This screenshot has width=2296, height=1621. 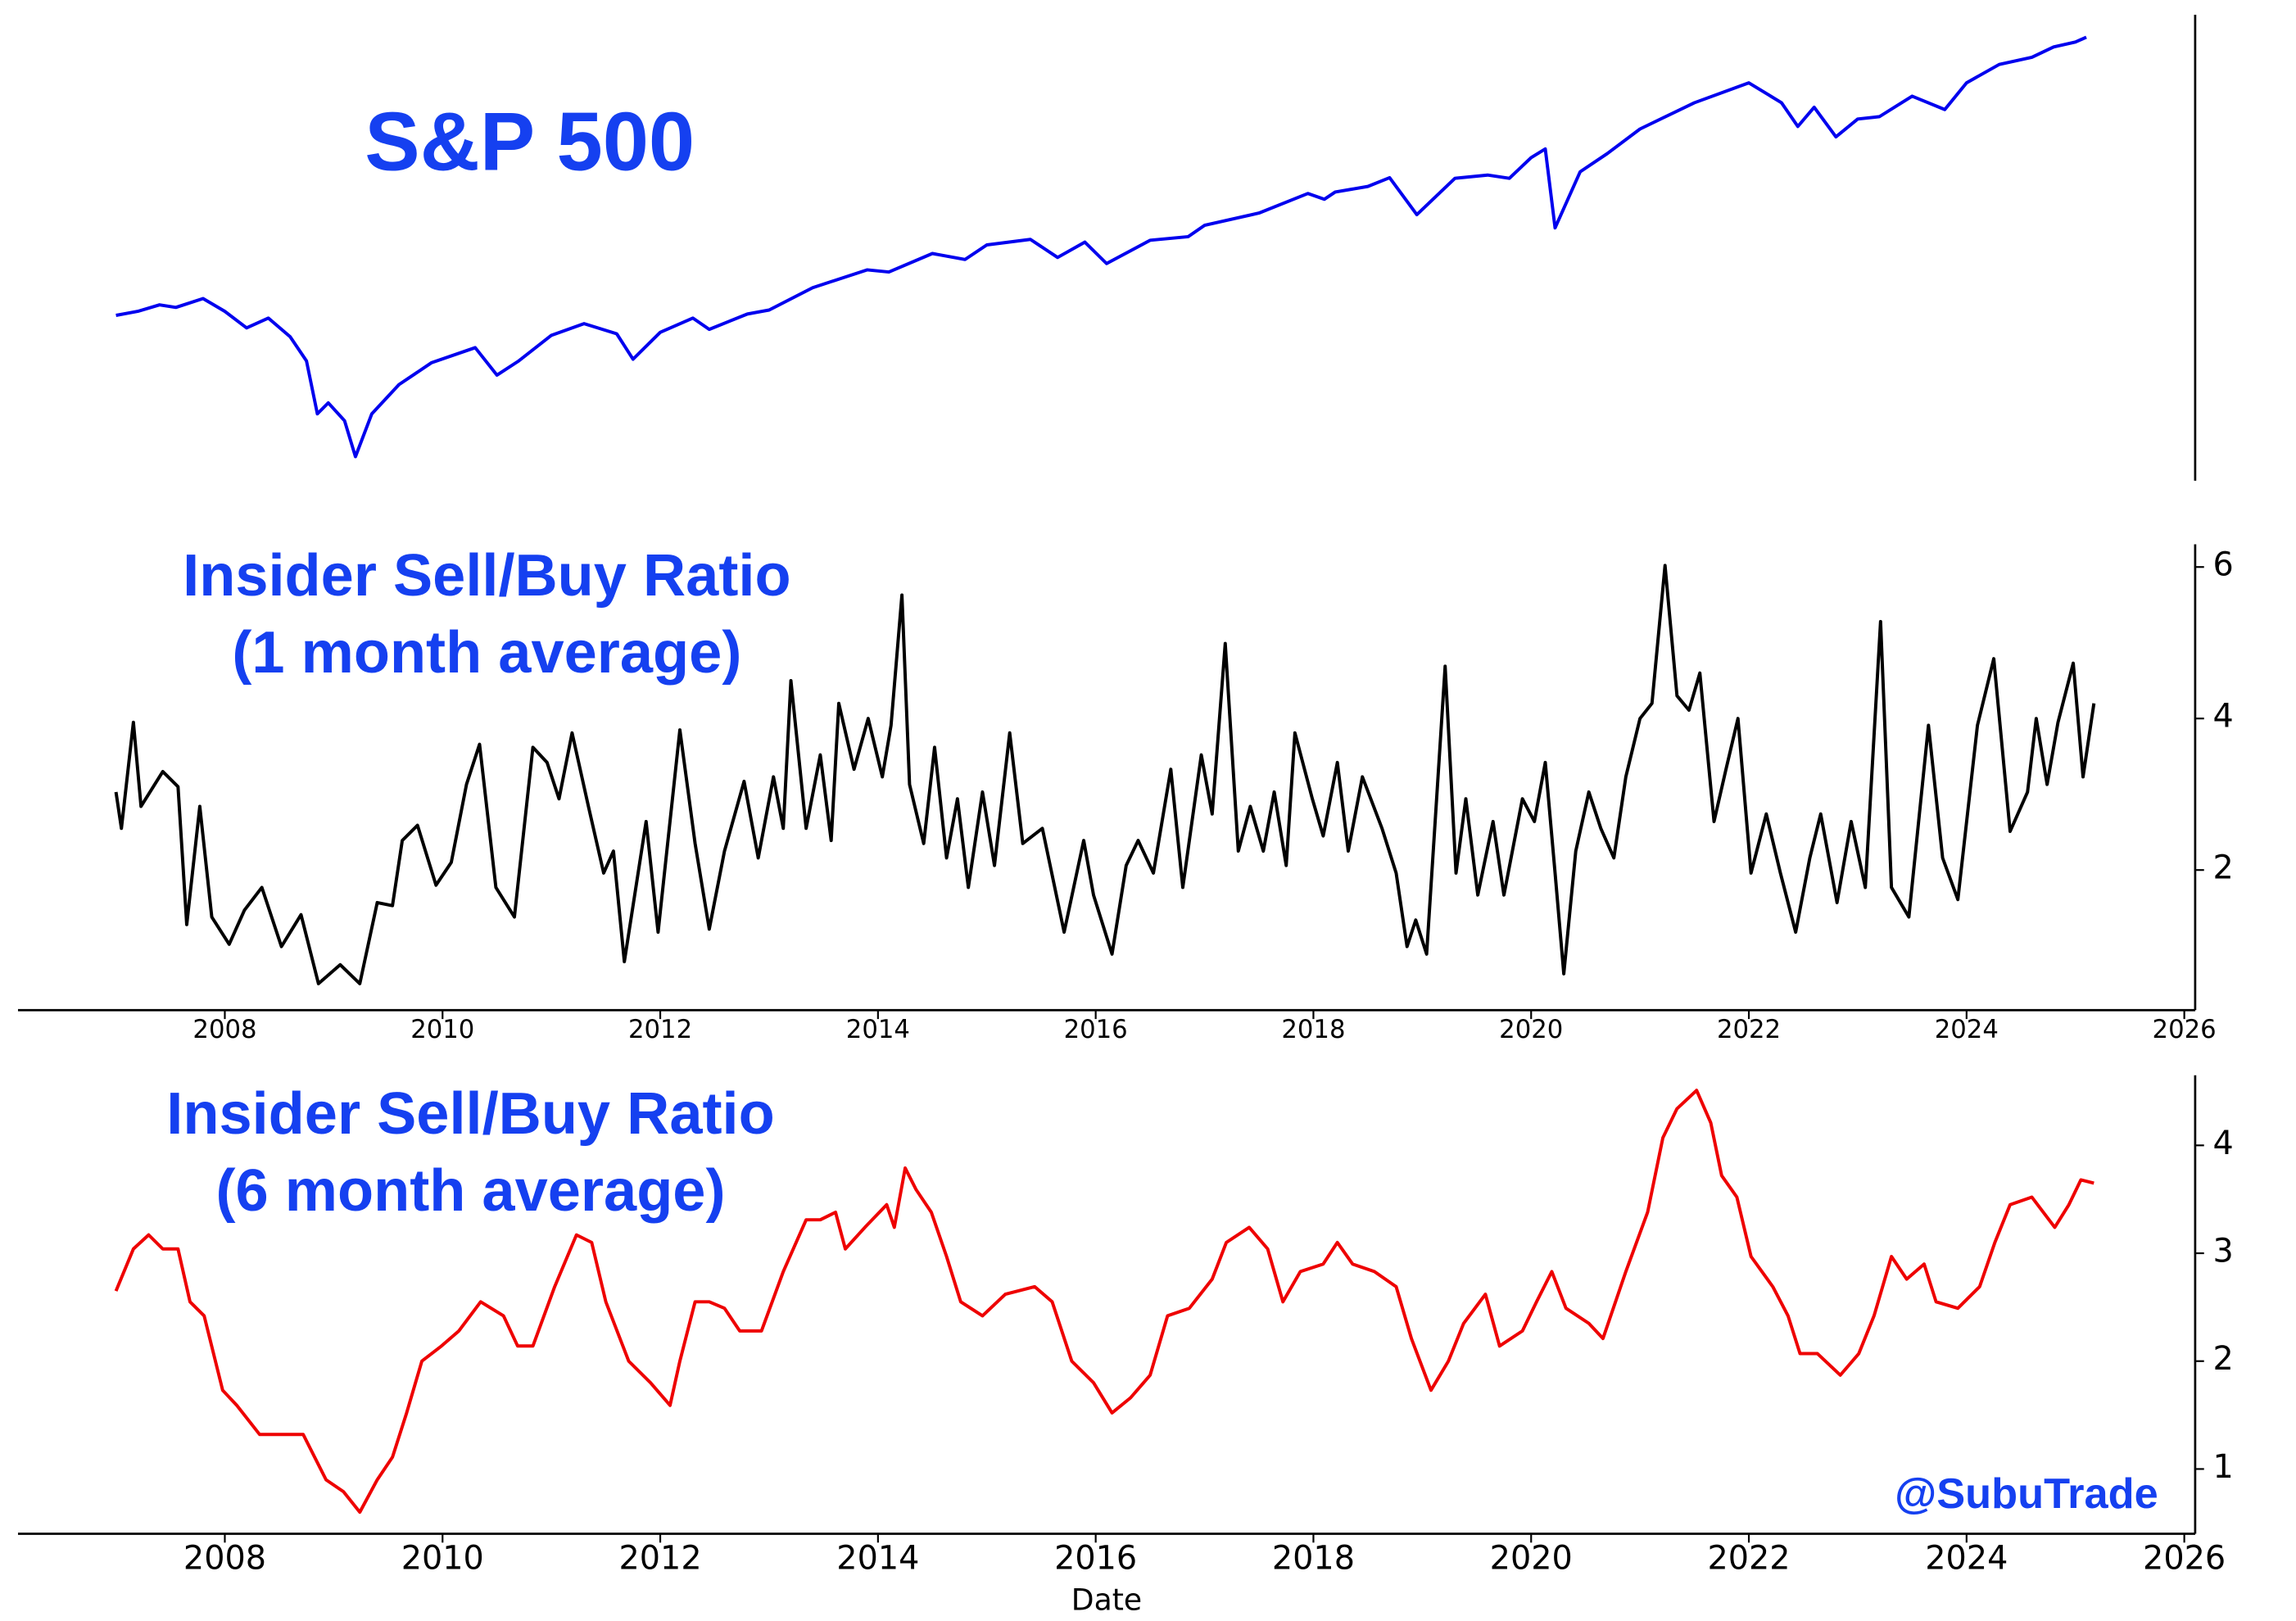 What do you see at coordinates (2223, 565) in the screenshot?
I see `y-tick-label: 6` at bounding box center [2223, 565].